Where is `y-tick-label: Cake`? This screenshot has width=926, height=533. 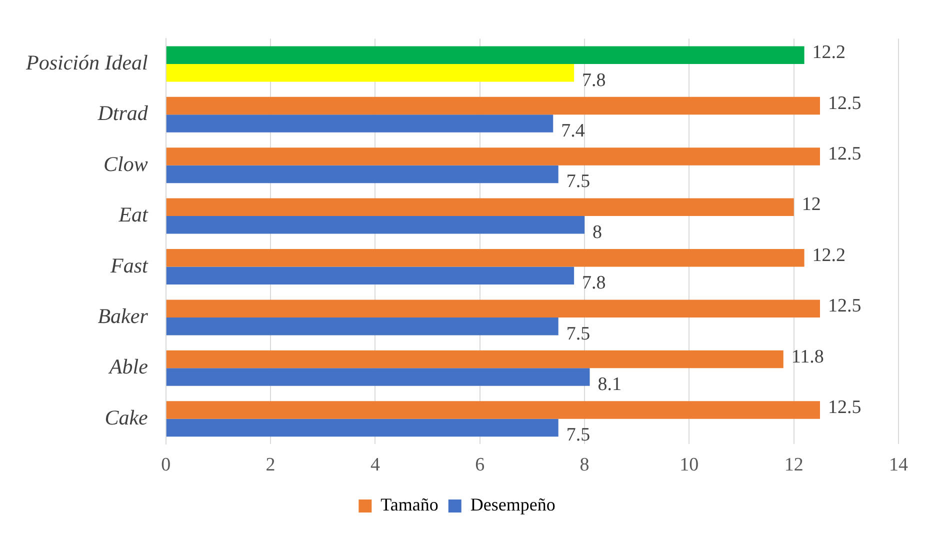 y-tick-label: Cake is located at coordinates (126, 417).